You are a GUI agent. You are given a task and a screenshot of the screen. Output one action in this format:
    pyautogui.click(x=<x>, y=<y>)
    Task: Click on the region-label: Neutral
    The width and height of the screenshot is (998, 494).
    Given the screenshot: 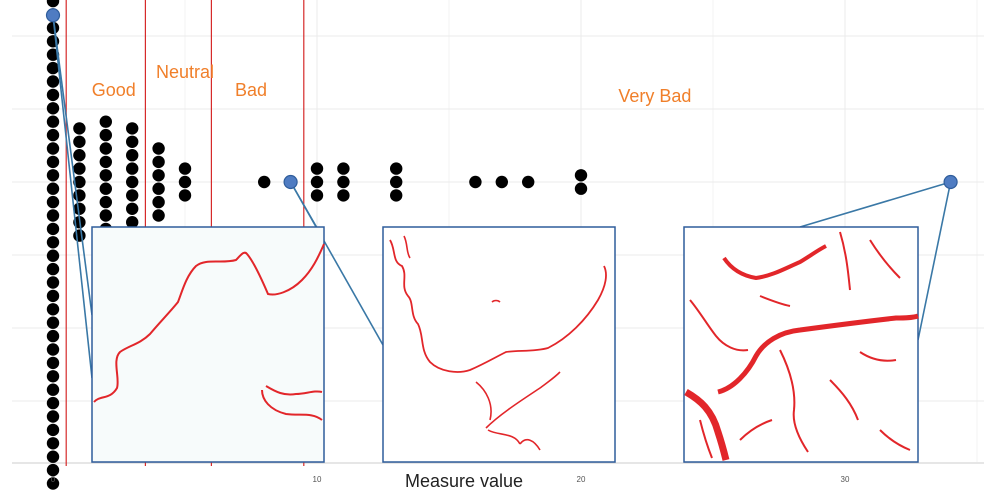 What is the action you would take?
    pyautogui.click(x=185, y=72)
    